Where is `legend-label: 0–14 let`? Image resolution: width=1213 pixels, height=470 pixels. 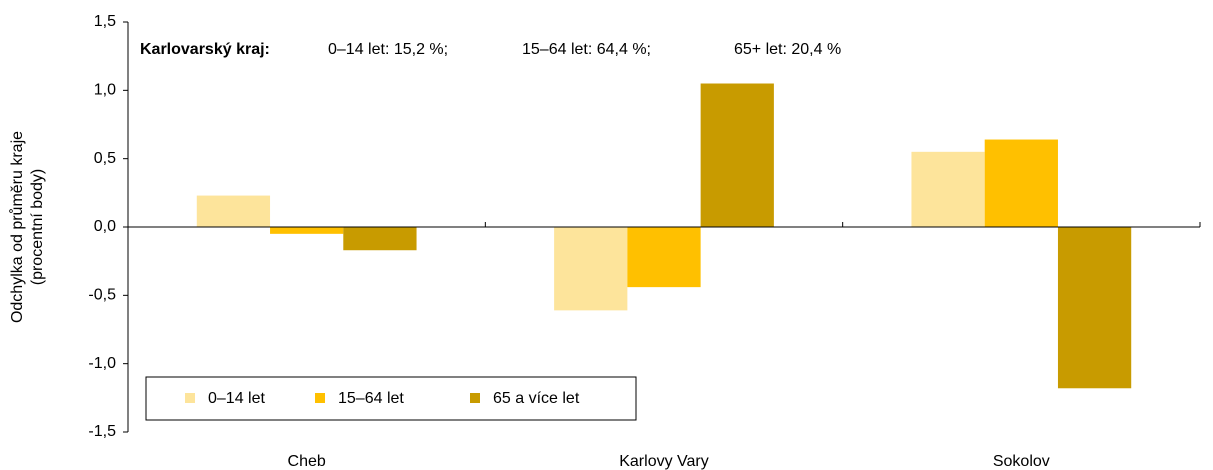 legend-label: 0–14 let is located at coordinates (236, 398).